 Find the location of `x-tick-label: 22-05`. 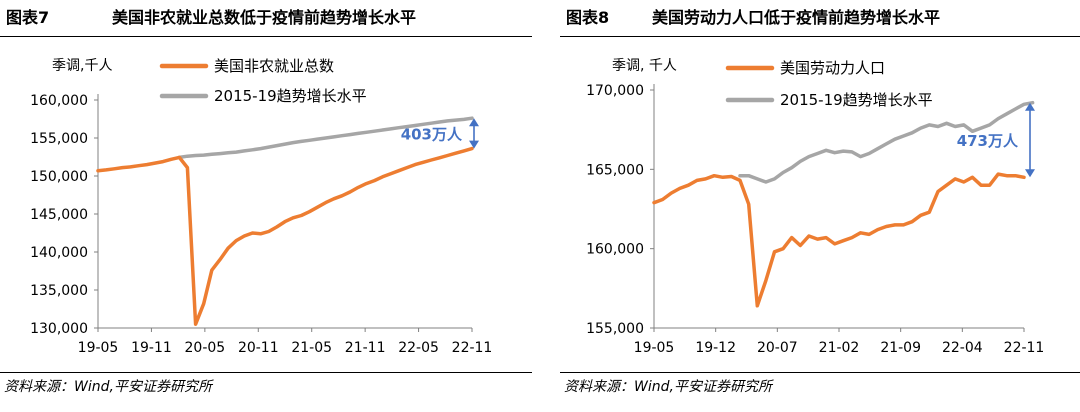

x-tick-label: 22-05 is located at coordinates (418, 348).